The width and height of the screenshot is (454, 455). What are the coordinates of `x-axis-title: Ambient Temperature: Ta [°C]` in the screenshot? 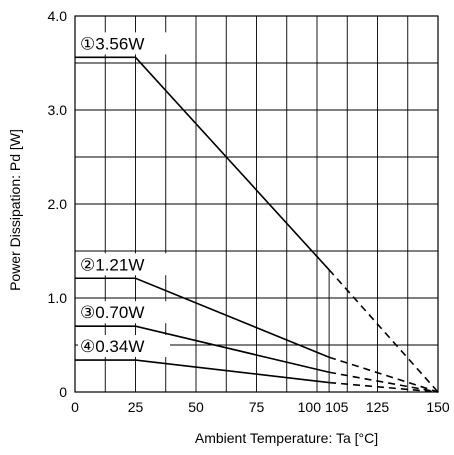 It's located at (286, 438).